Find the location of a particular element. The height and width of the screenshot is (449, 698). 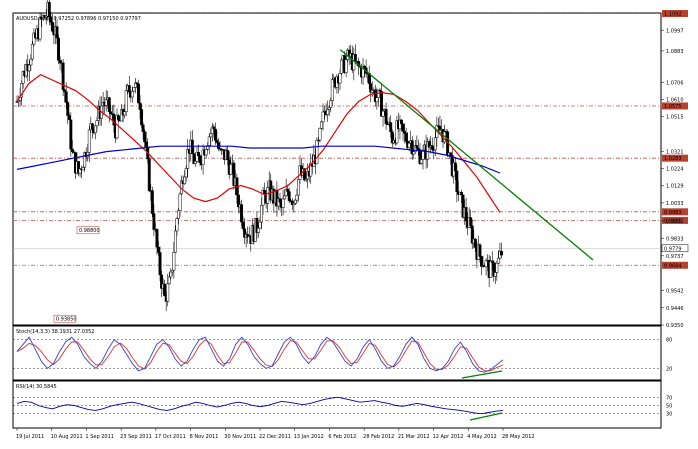

stoch-panel-frame is located at coordinates (337, 353).